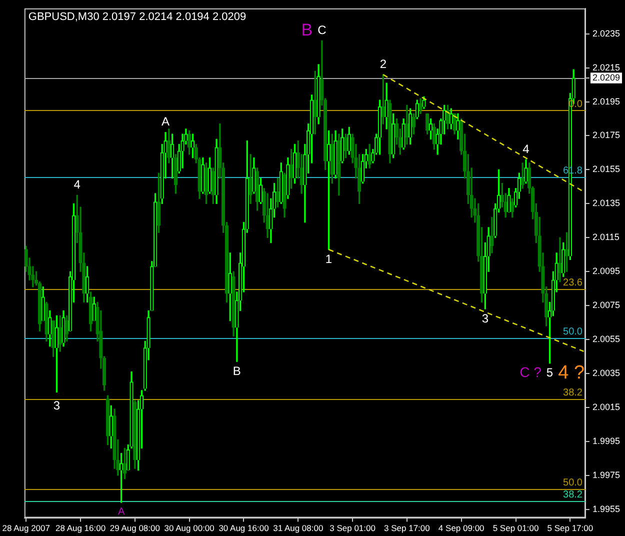  I want to click on y-tick-label: 1.9955, so click(606, 509).